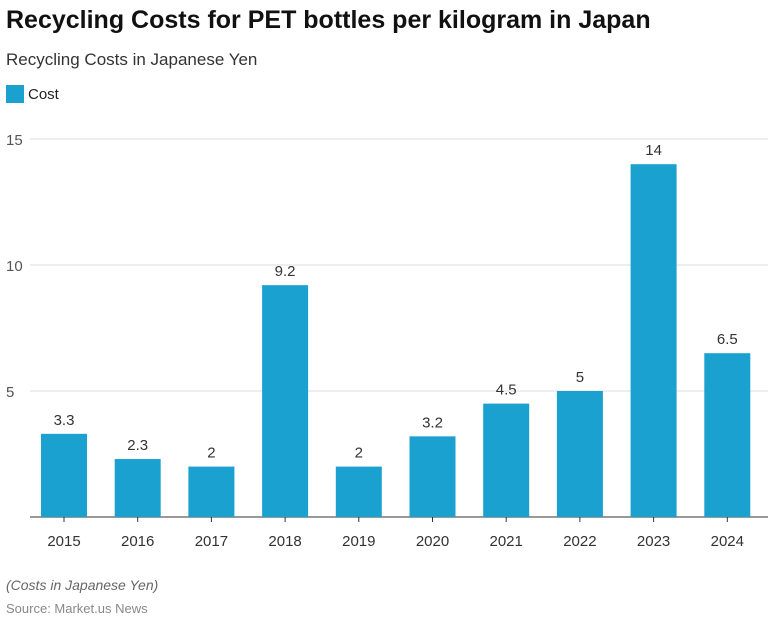 The height and width of the screenshot is (626, 768). Describe the element at coordinates (211, 491) in the screenshot. I see `bar-2017` at that location.